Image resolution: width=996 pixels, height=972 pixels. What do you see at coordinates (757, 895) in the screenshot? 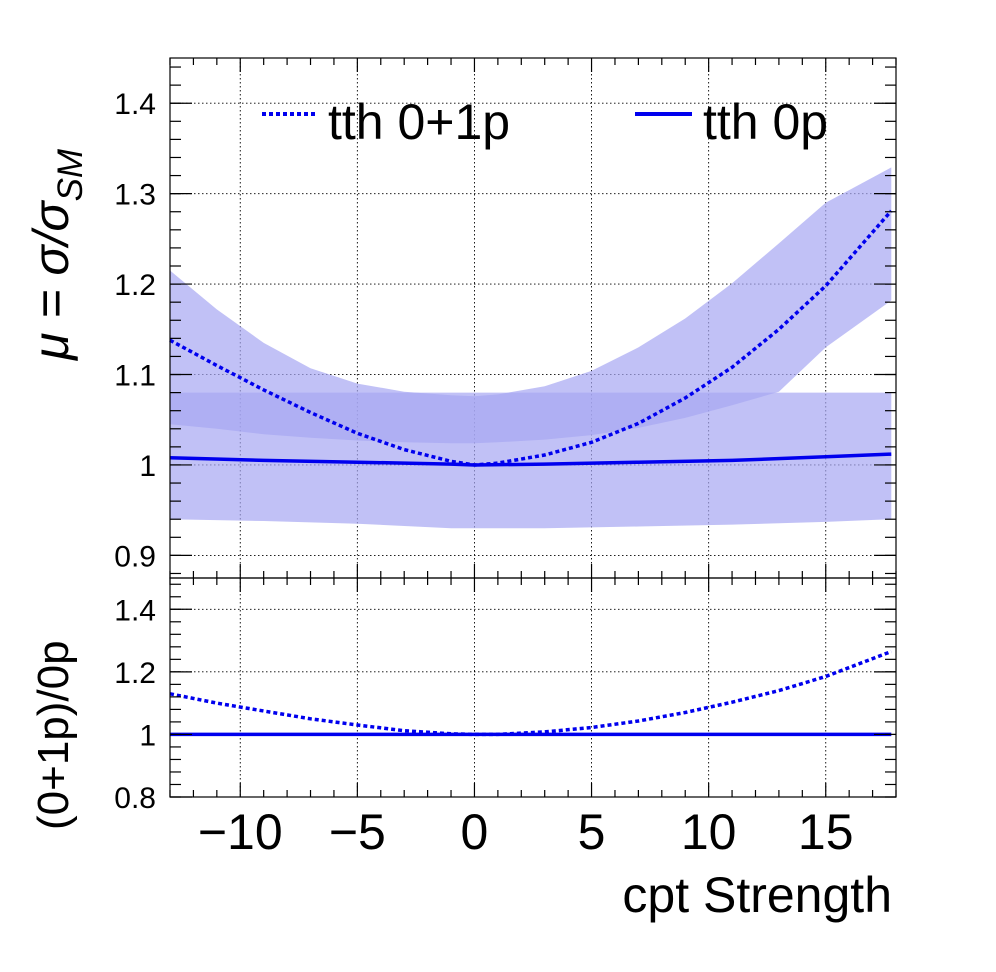
I see `x-axis-title: cpt Strength` at bounding box center [757, 895].